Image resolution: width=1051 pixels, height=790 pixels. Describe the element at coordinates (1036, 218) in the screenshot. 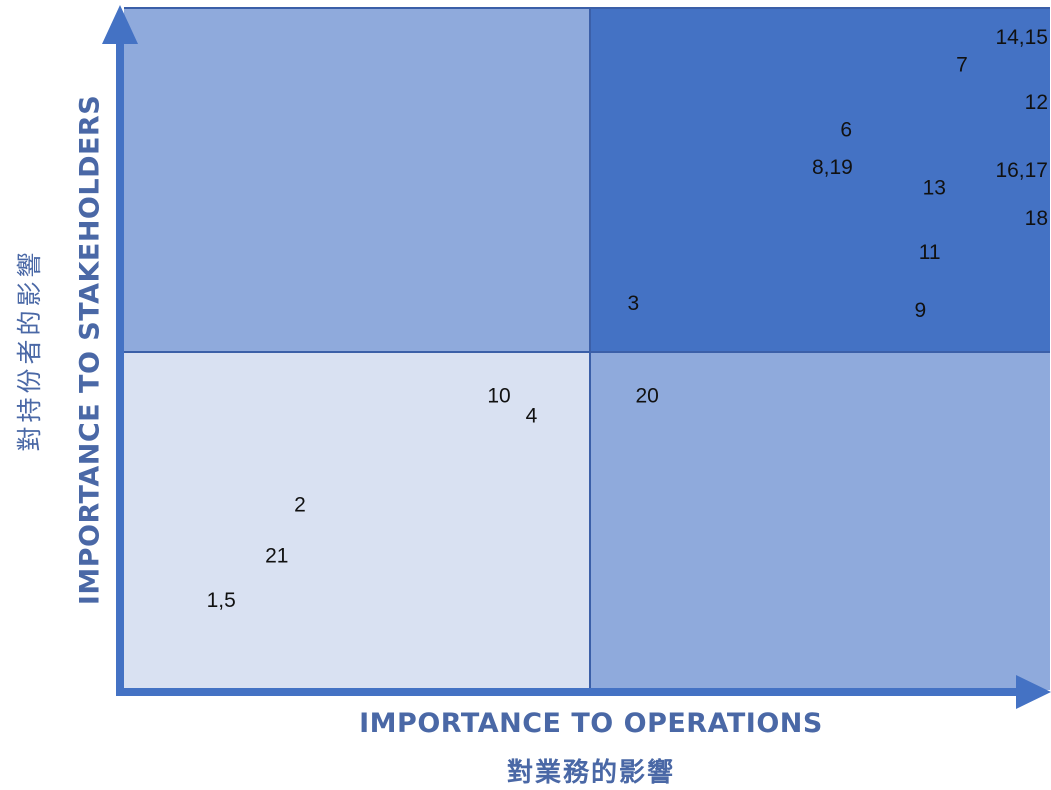

I see `point-label-18: 18` at that location.